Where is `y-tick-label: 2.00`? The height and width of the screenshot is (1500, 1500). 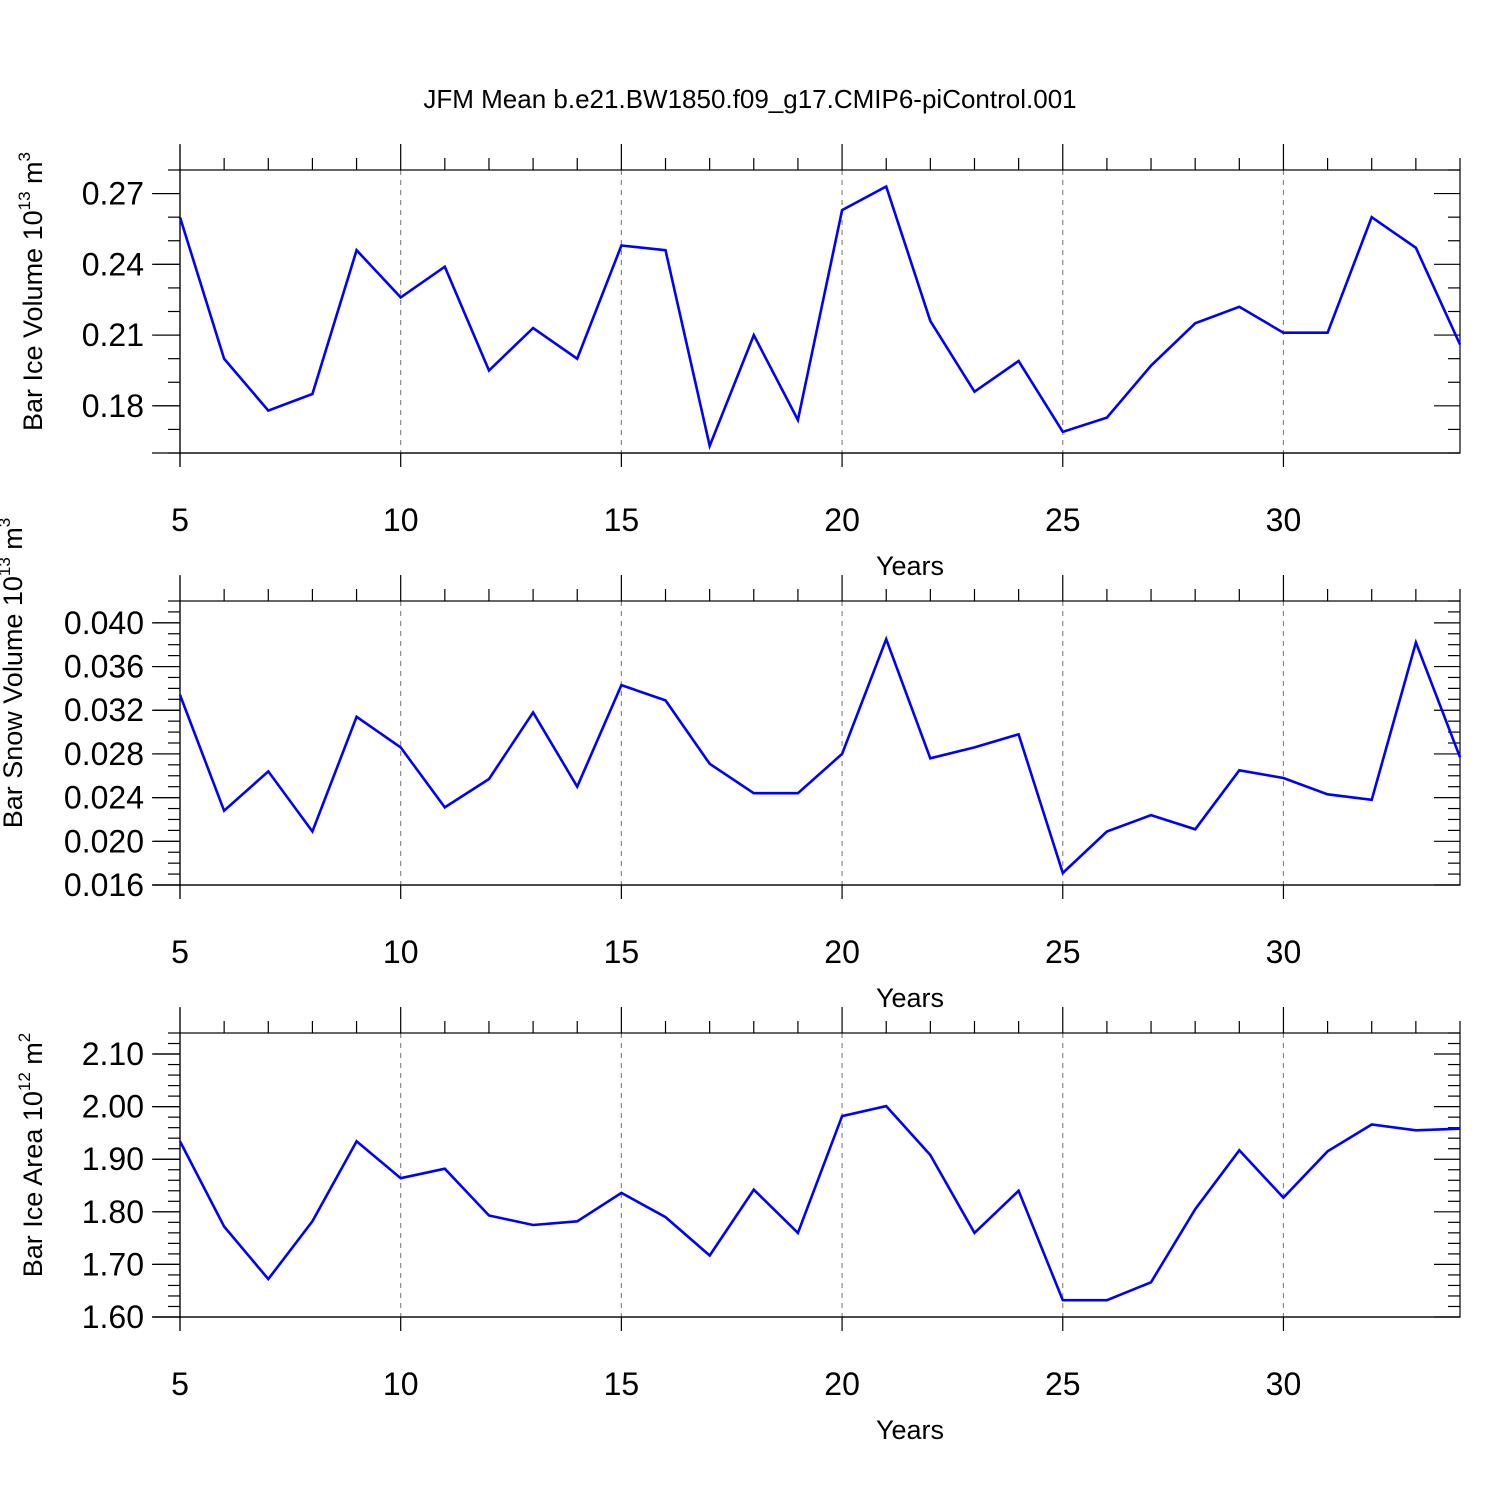
y-tick-label: 2.00 is located at coordinates (113, 1107).